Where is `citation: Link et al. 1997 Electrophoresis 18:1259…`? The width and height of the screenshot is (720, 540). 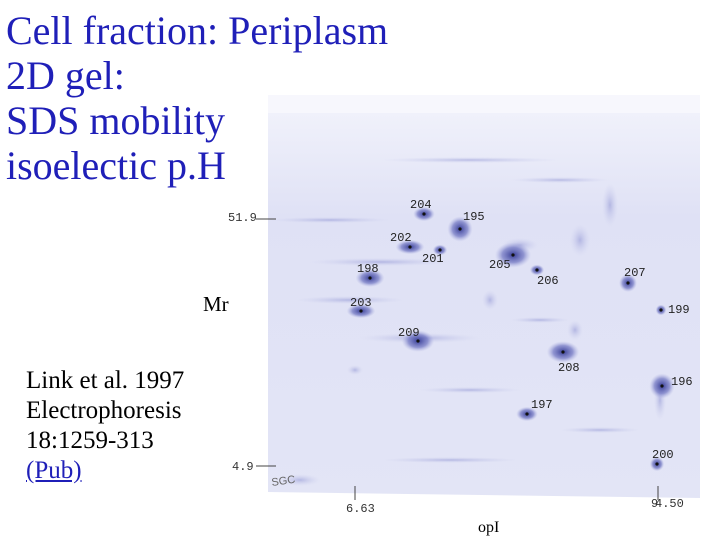 citation: Link et al. 1997 Electrophoresis 18:1259… is located at coordinates (105, 426).